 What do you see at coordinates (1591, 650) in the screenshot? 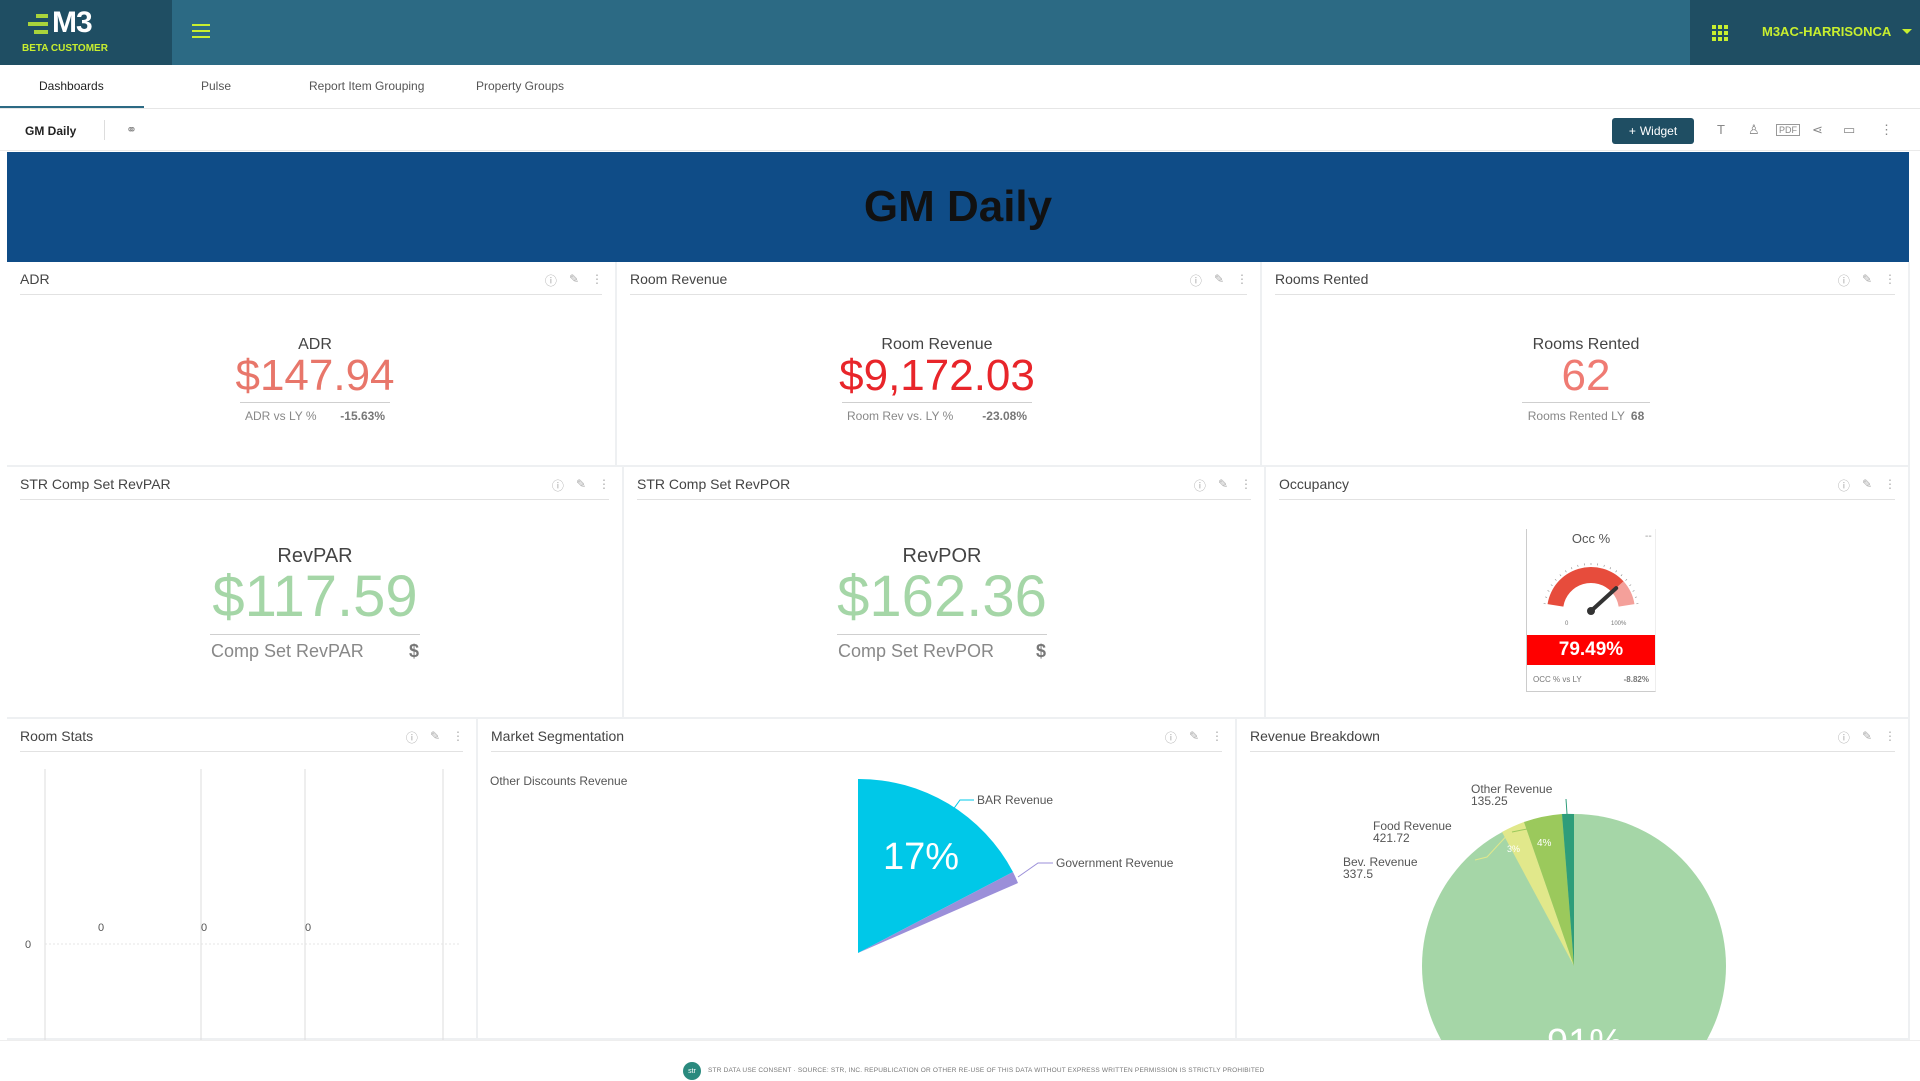
I see `gauge-value: 79.49%` at bounding box center [1591, 650].